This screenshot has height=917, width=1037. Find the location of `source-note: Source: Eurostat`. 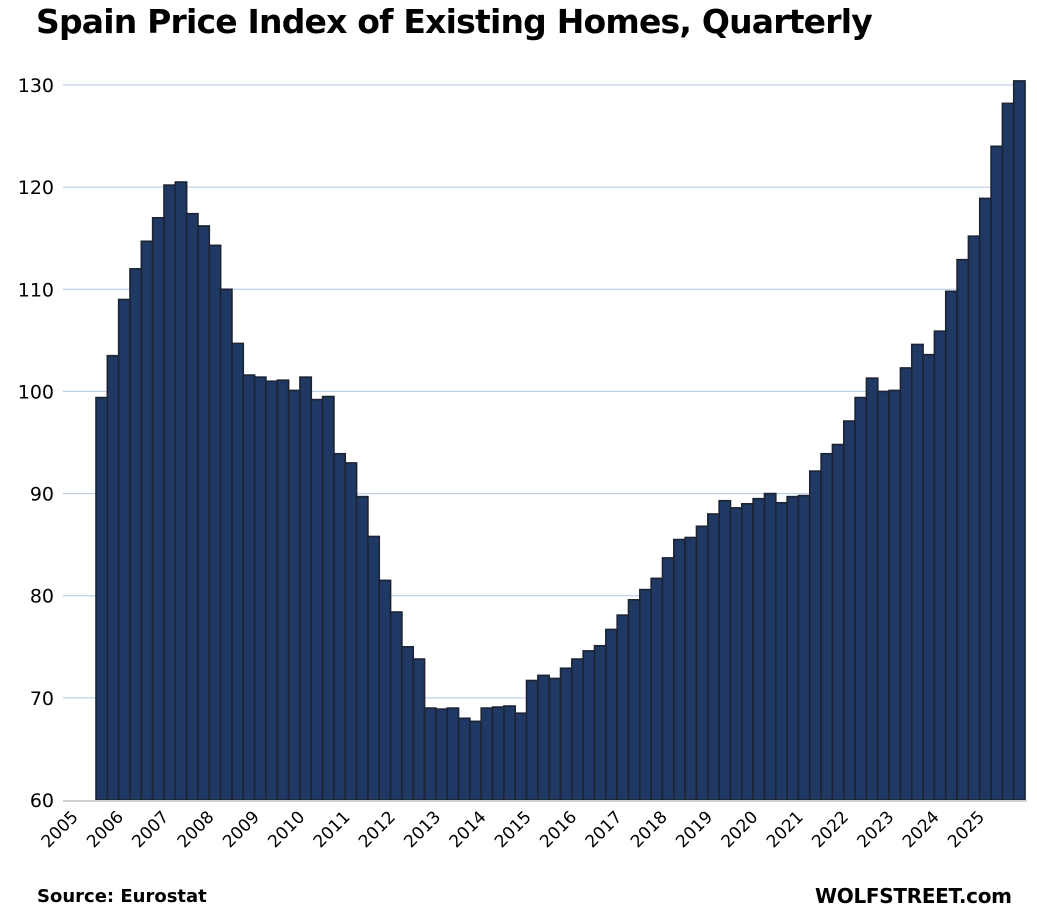

source-note: Source: Eurostat is located at coordinates (122, 896).